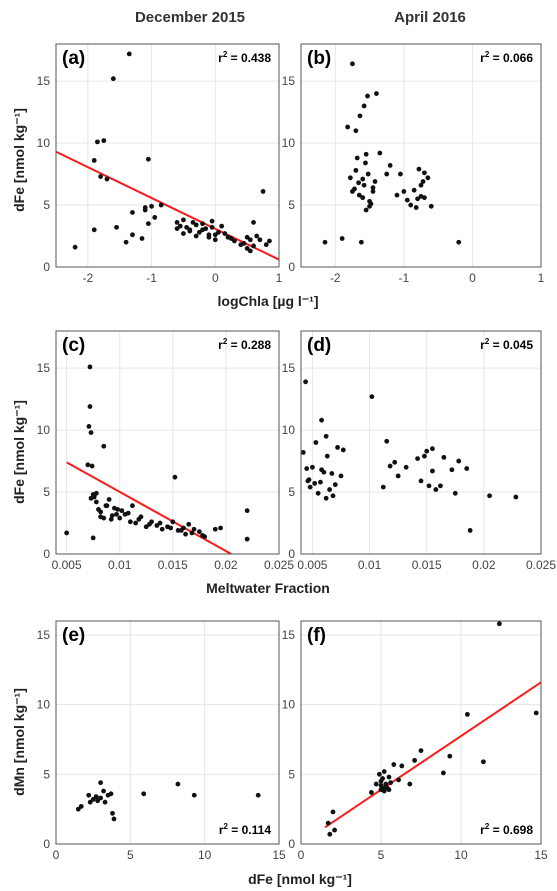 This screenshot has width=557, height=891. Describe the element at coordinates (151, 278) in the screenshot. I see `x-tick-label: -1` at that location.